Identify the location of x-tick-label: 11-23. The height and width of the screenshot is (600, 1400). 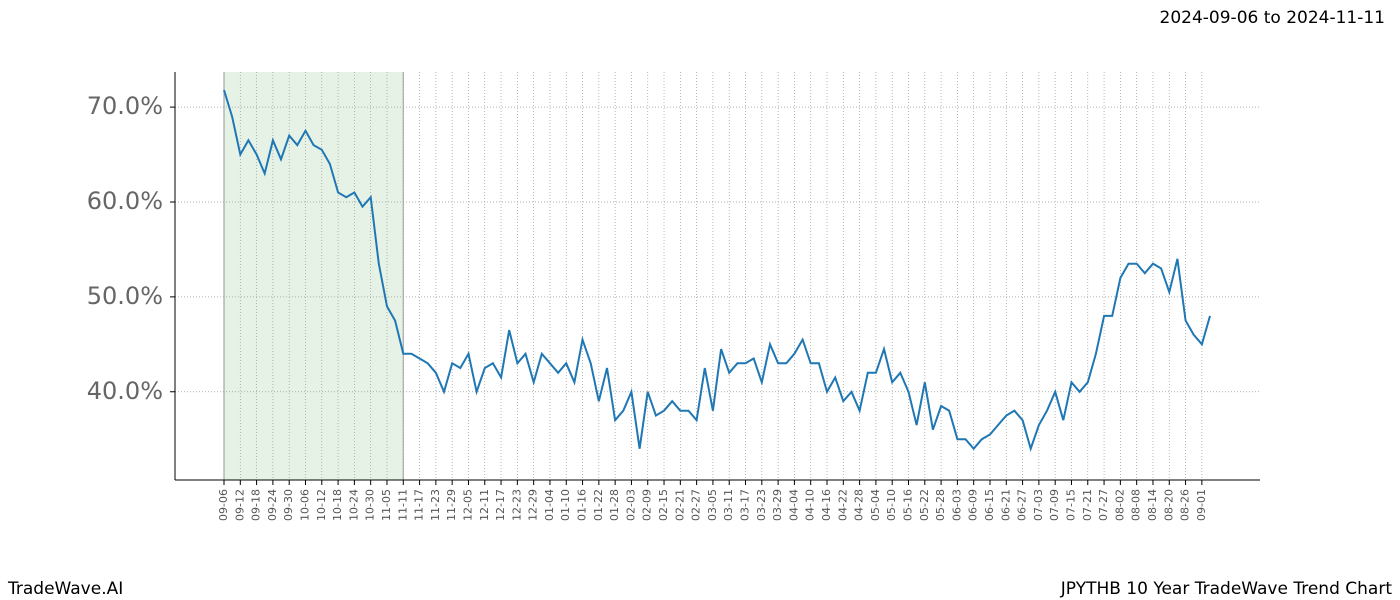
(435, 505).